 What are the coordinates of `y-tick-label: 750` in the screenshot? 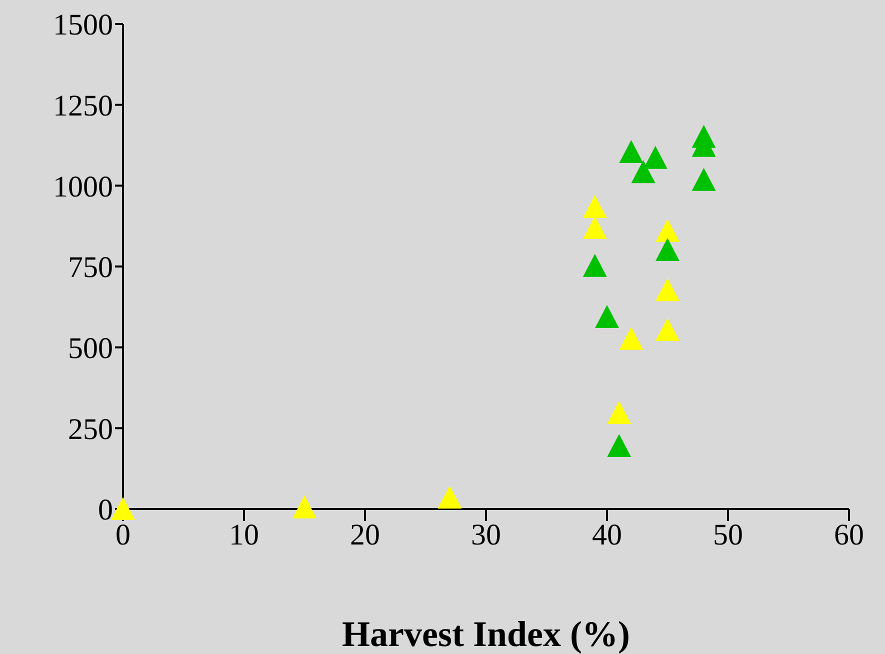 It's located at (90, 267).